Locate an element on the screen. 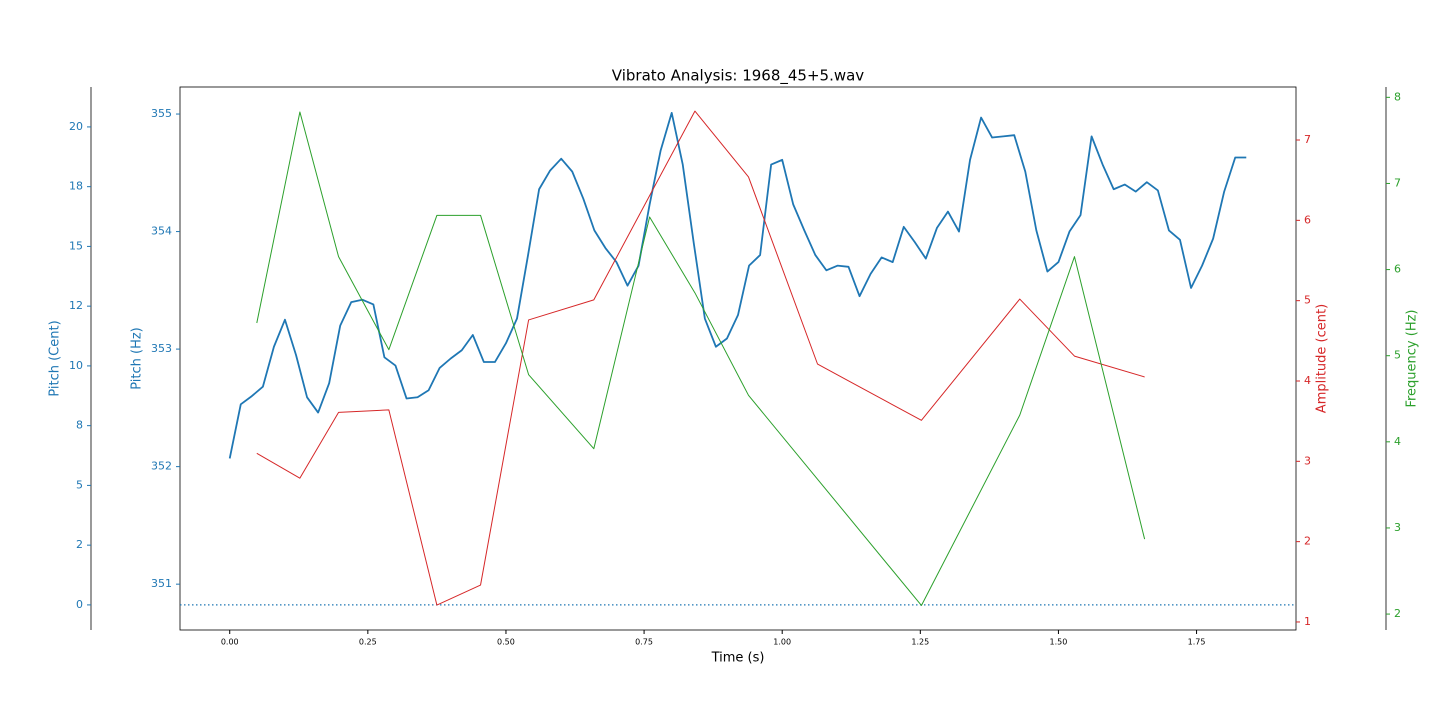  y-axis-label: Amplitude (cent) is located at coordinates (1322, 358).